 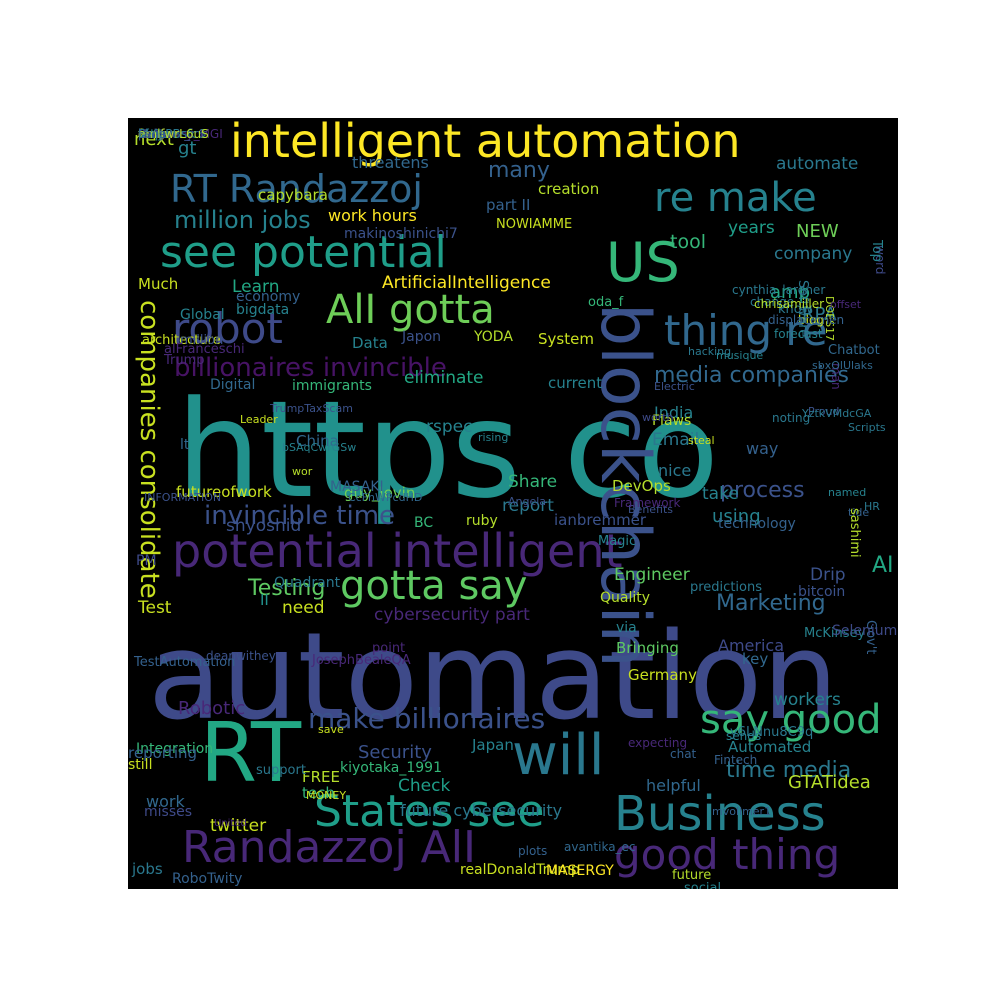 I want to click on cloud-word: see potential, so click(x=303, y=252).